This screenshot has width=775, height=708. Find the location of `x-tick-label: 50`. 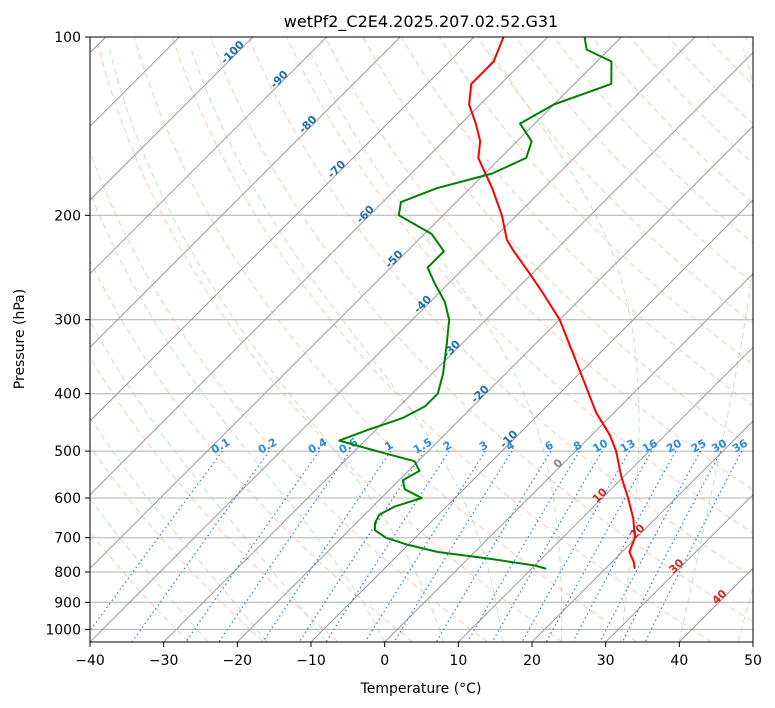

x-tick-label: 50 is located at coordinates (753, 661).